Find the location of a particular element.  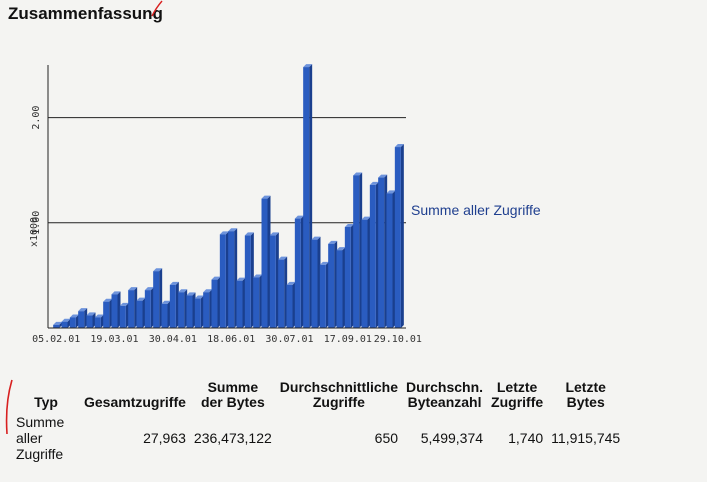

column-header: Letzte Bytes is located at coordinates (585, 395).